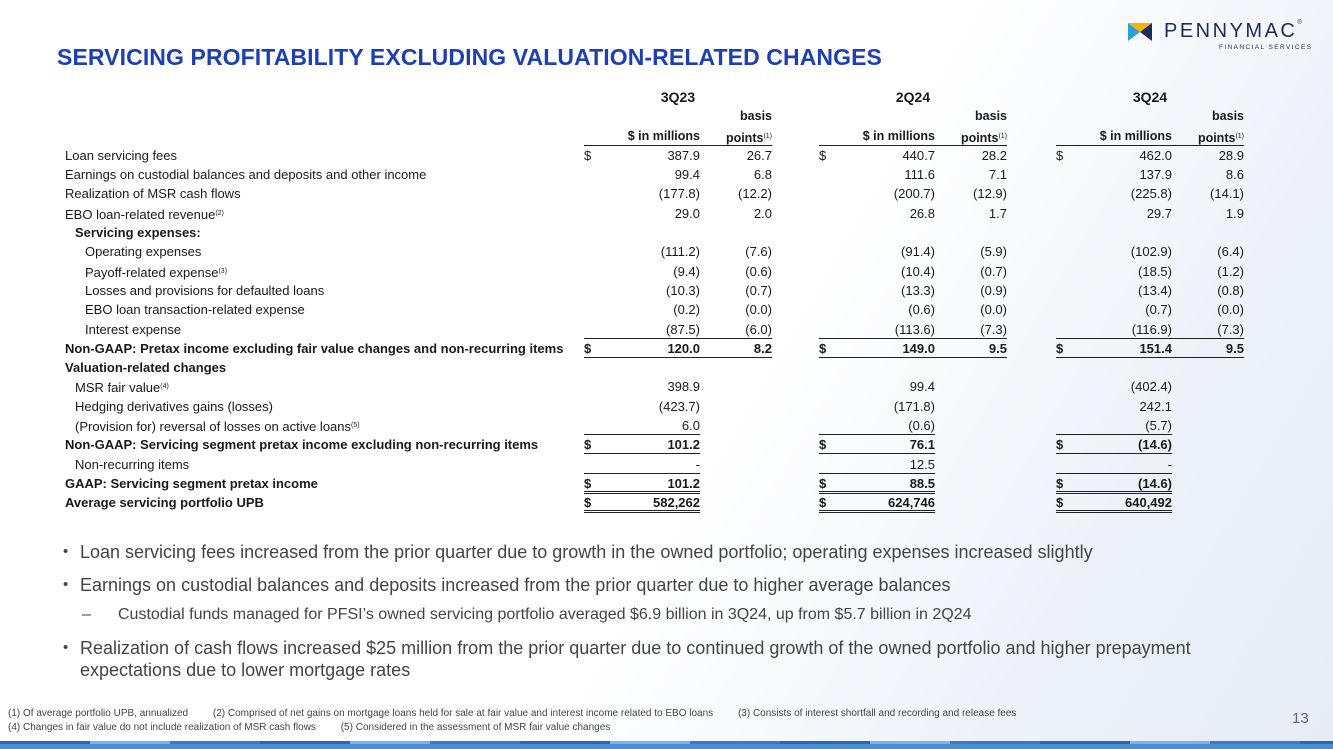  What do you see at coordinates (997, 213) in the screenshot?
I see `bps-2q24: 1.7` at bounding box center [997, 213].